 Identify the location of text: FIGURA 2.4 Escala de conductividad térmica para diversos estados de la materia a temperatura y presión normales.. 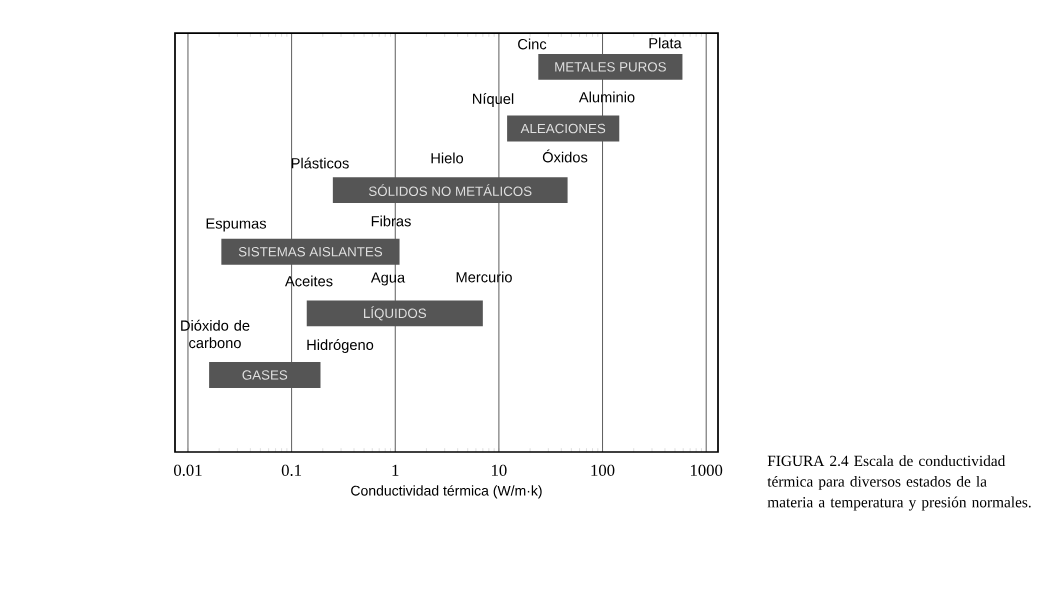
(899, 483).